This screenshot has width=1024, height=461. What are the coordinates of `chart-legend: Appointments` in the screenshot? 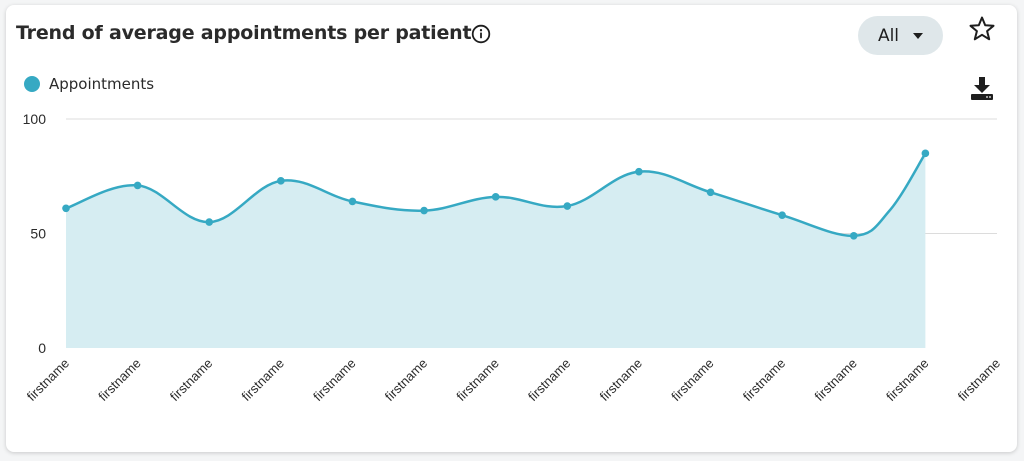 It's located at (89, 84).